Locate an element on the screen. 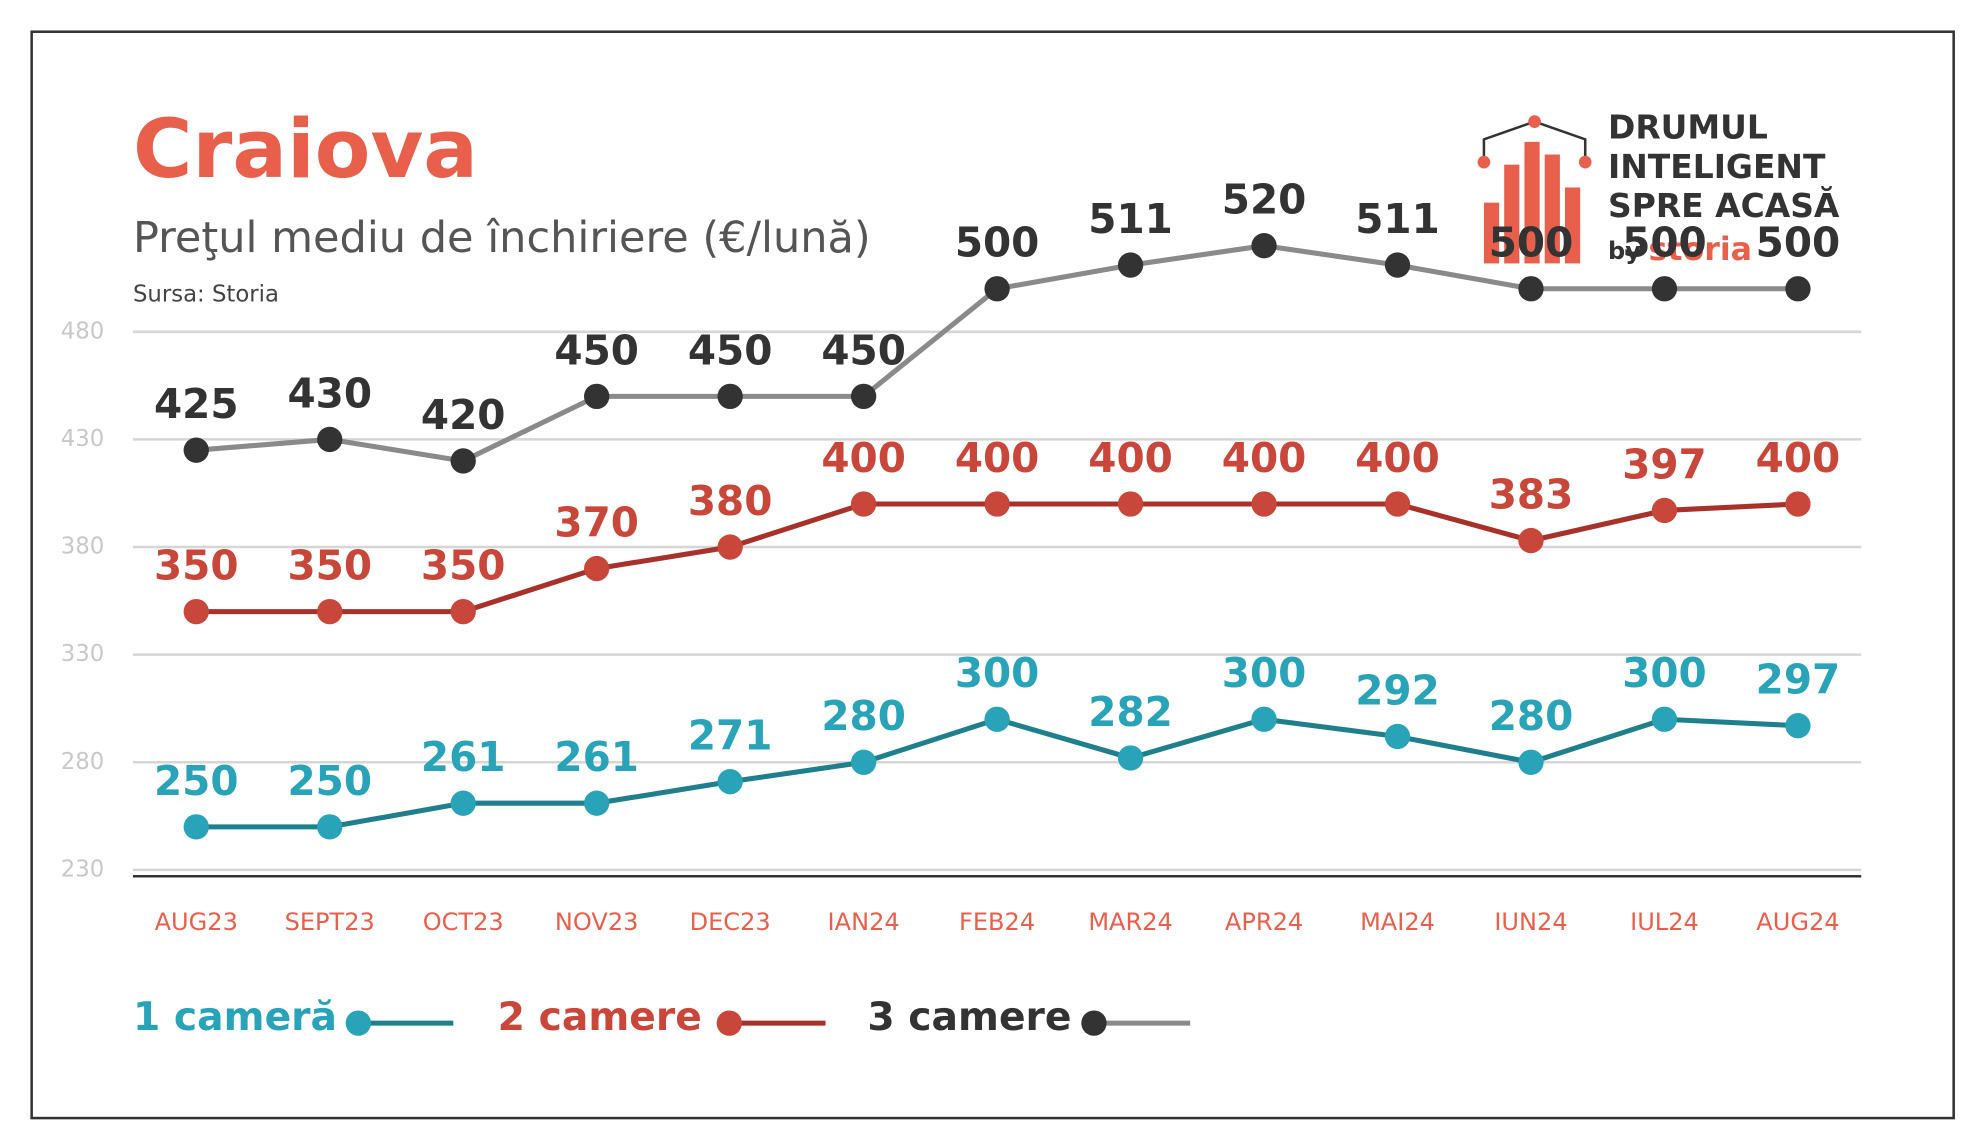 This screenshot has height=1146, width=1979. x-tick-label: APR24 is located at coordinates (1264, 922).